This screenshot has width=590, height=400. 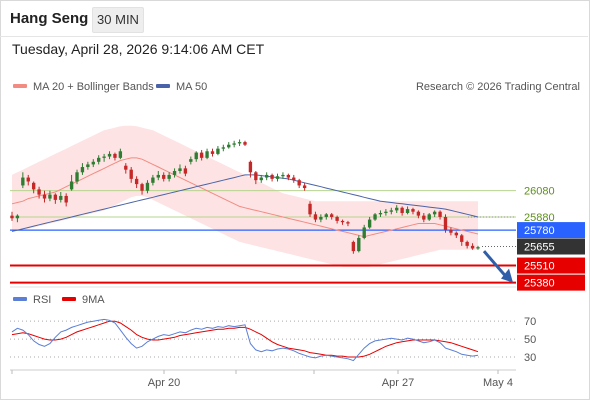 I want to click on rsi-tick-50: 50, so click(x=530, y=340).